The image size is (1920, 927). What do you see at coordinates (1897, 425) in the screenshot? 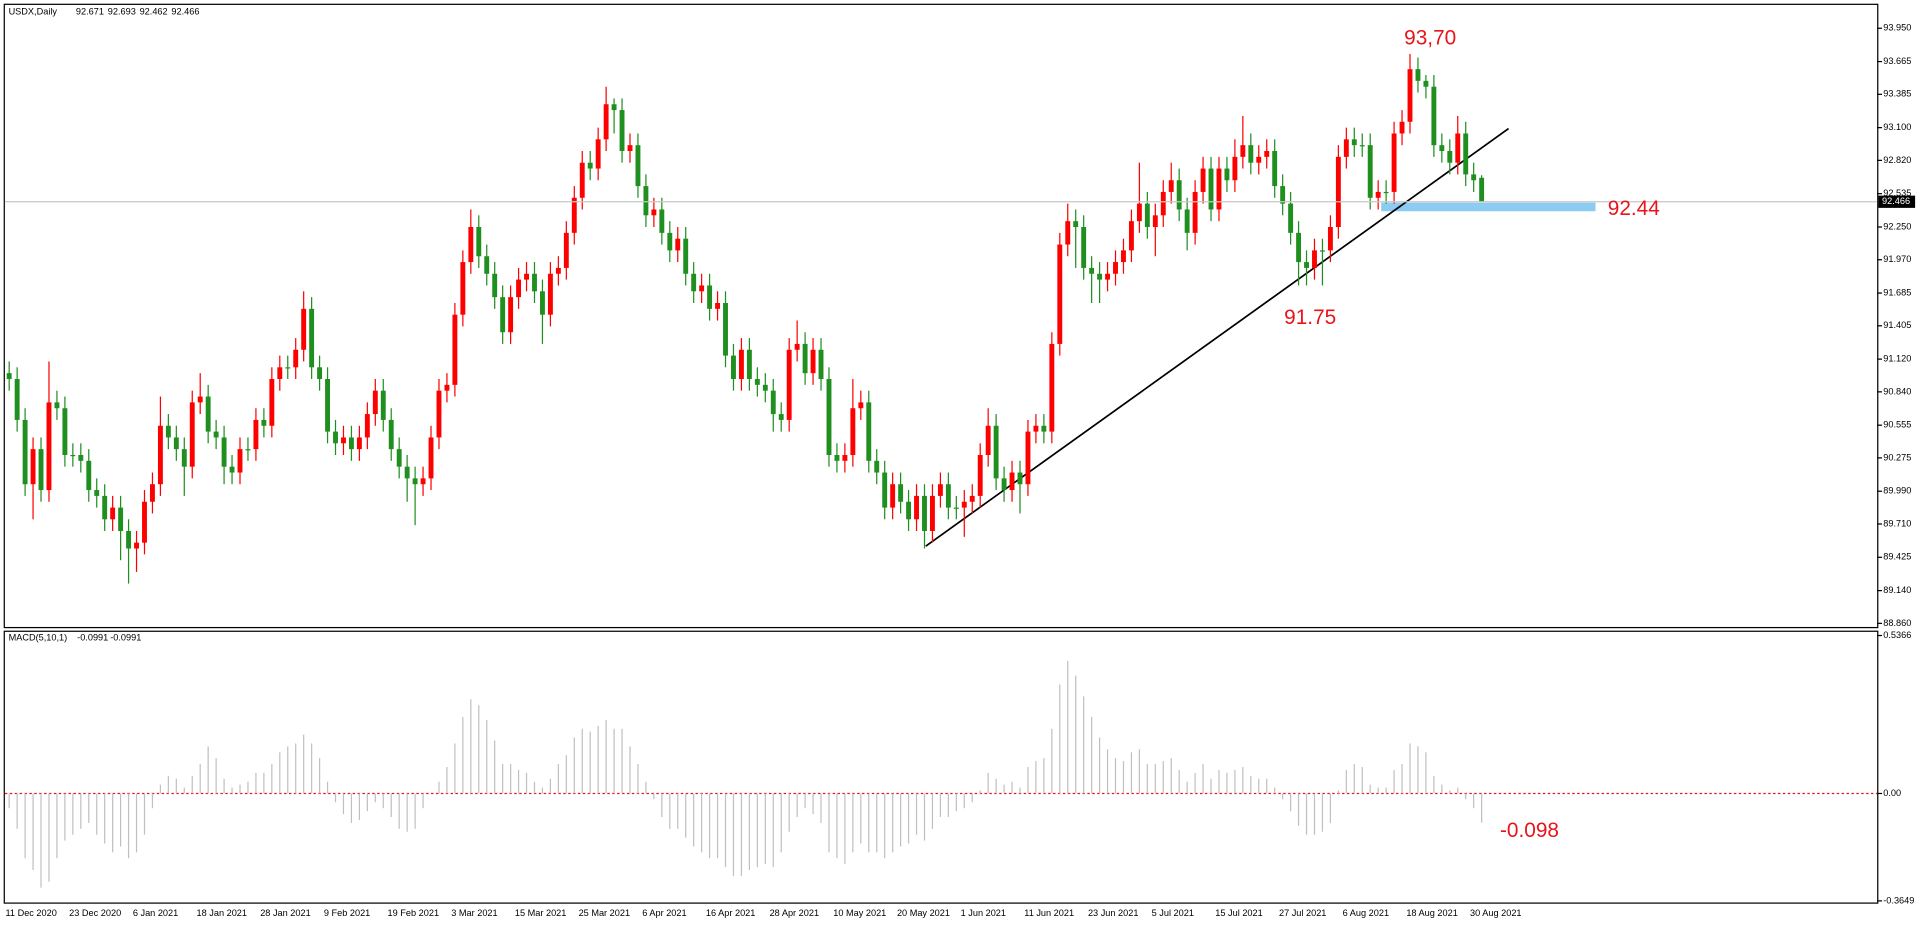
I see `y-tick-label: 90.555` at bounding box center [1897, 425].